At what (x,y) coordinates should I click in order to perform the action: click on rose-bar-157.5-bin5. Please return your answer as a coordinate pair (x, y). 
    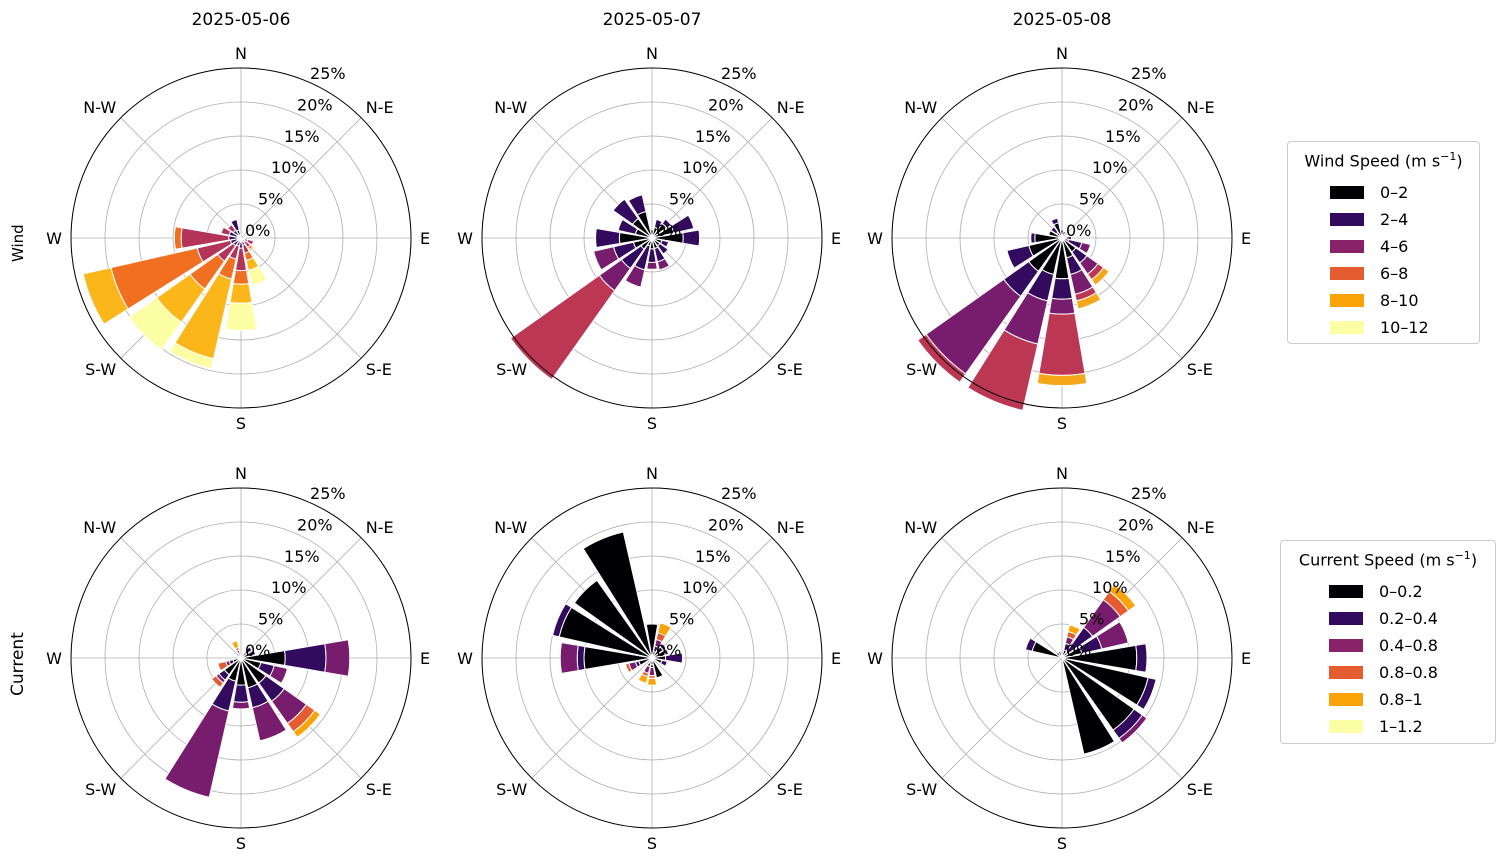
    Looking at the image, I should click on (1088, 300).